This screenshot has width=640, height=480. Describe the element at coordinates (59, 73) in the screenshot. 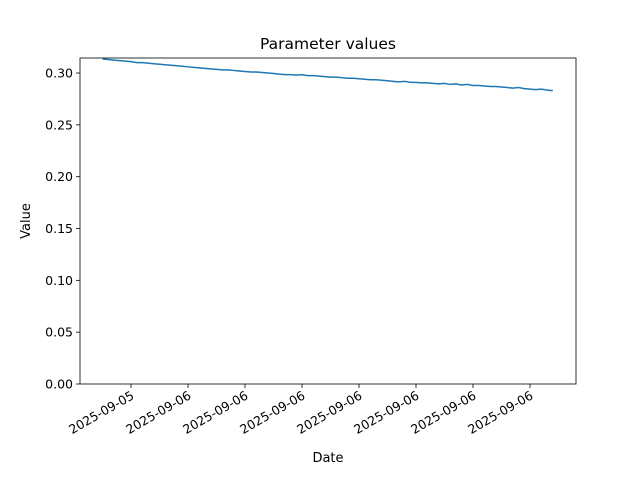

I see `y-tick-label: 0.30` at that location.